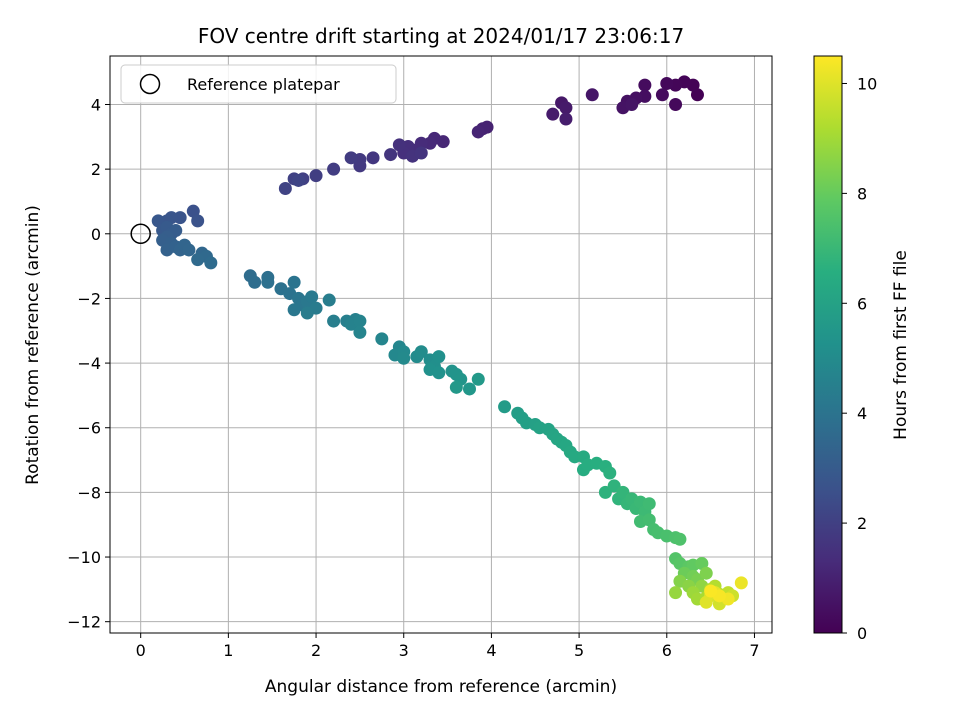  I want to click on y-axis-ticks: 4 2 0 −2 −4 −6 −8 −10 −12, so click(88, 363).